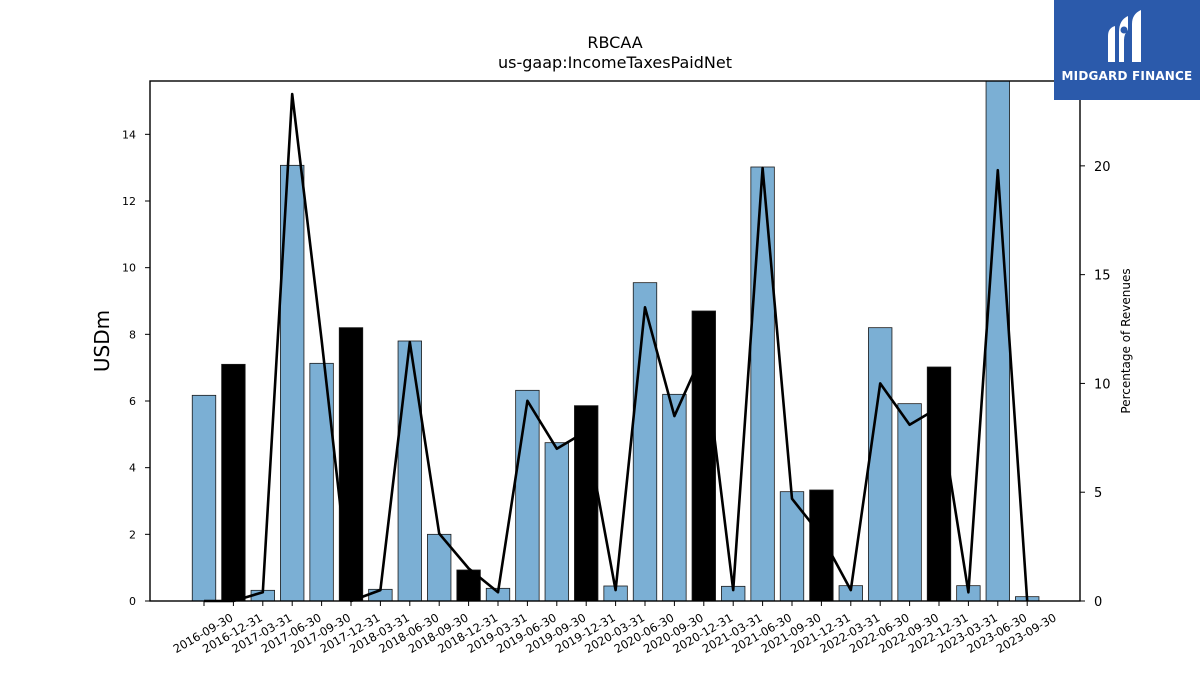  What do you see at coordinates (1124, 36) in the screenshot?
I see `midgard-logo-icon` at bounding box center [1124, 36].